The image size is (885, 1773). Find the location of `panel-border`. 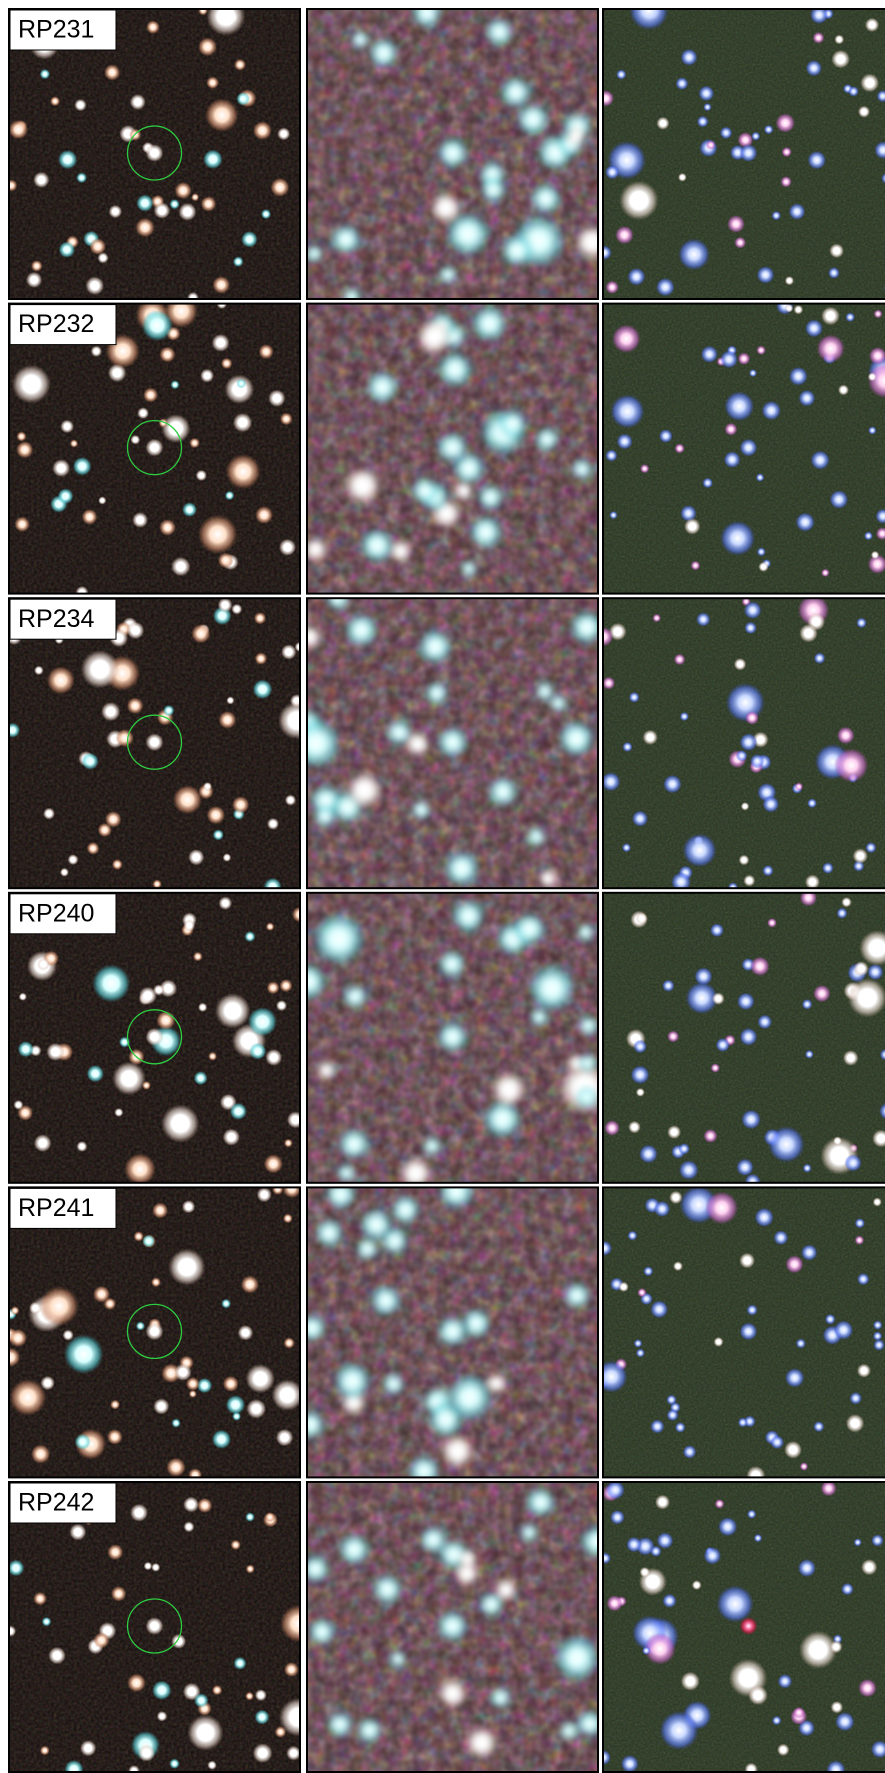

panel-border is located at coordinates (743, 448).